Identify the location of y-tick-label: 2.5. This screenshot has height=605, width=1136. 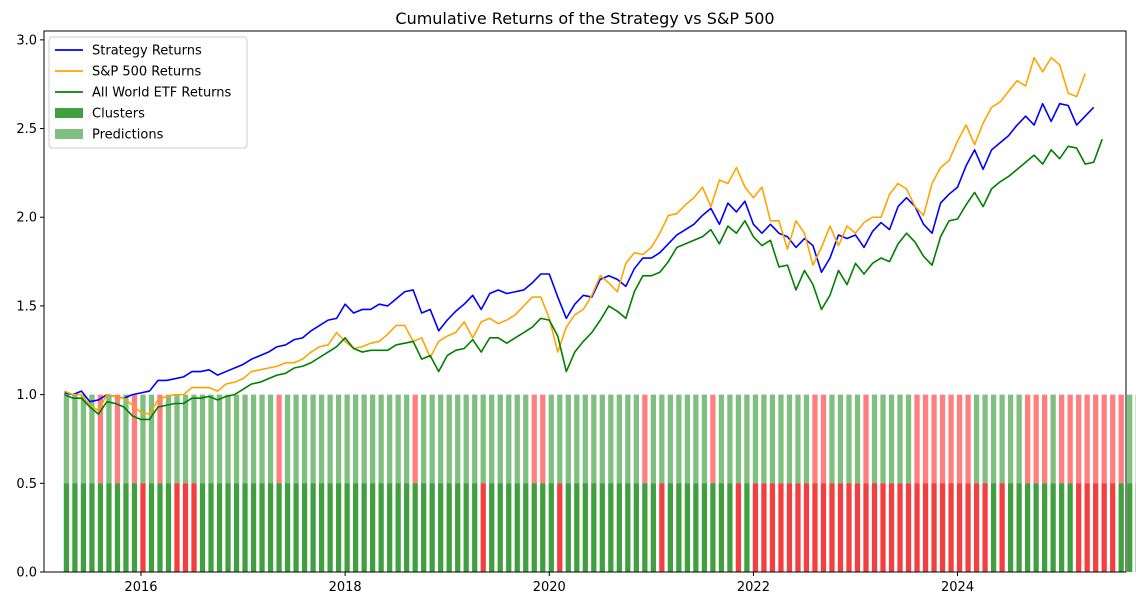
(26, 129).